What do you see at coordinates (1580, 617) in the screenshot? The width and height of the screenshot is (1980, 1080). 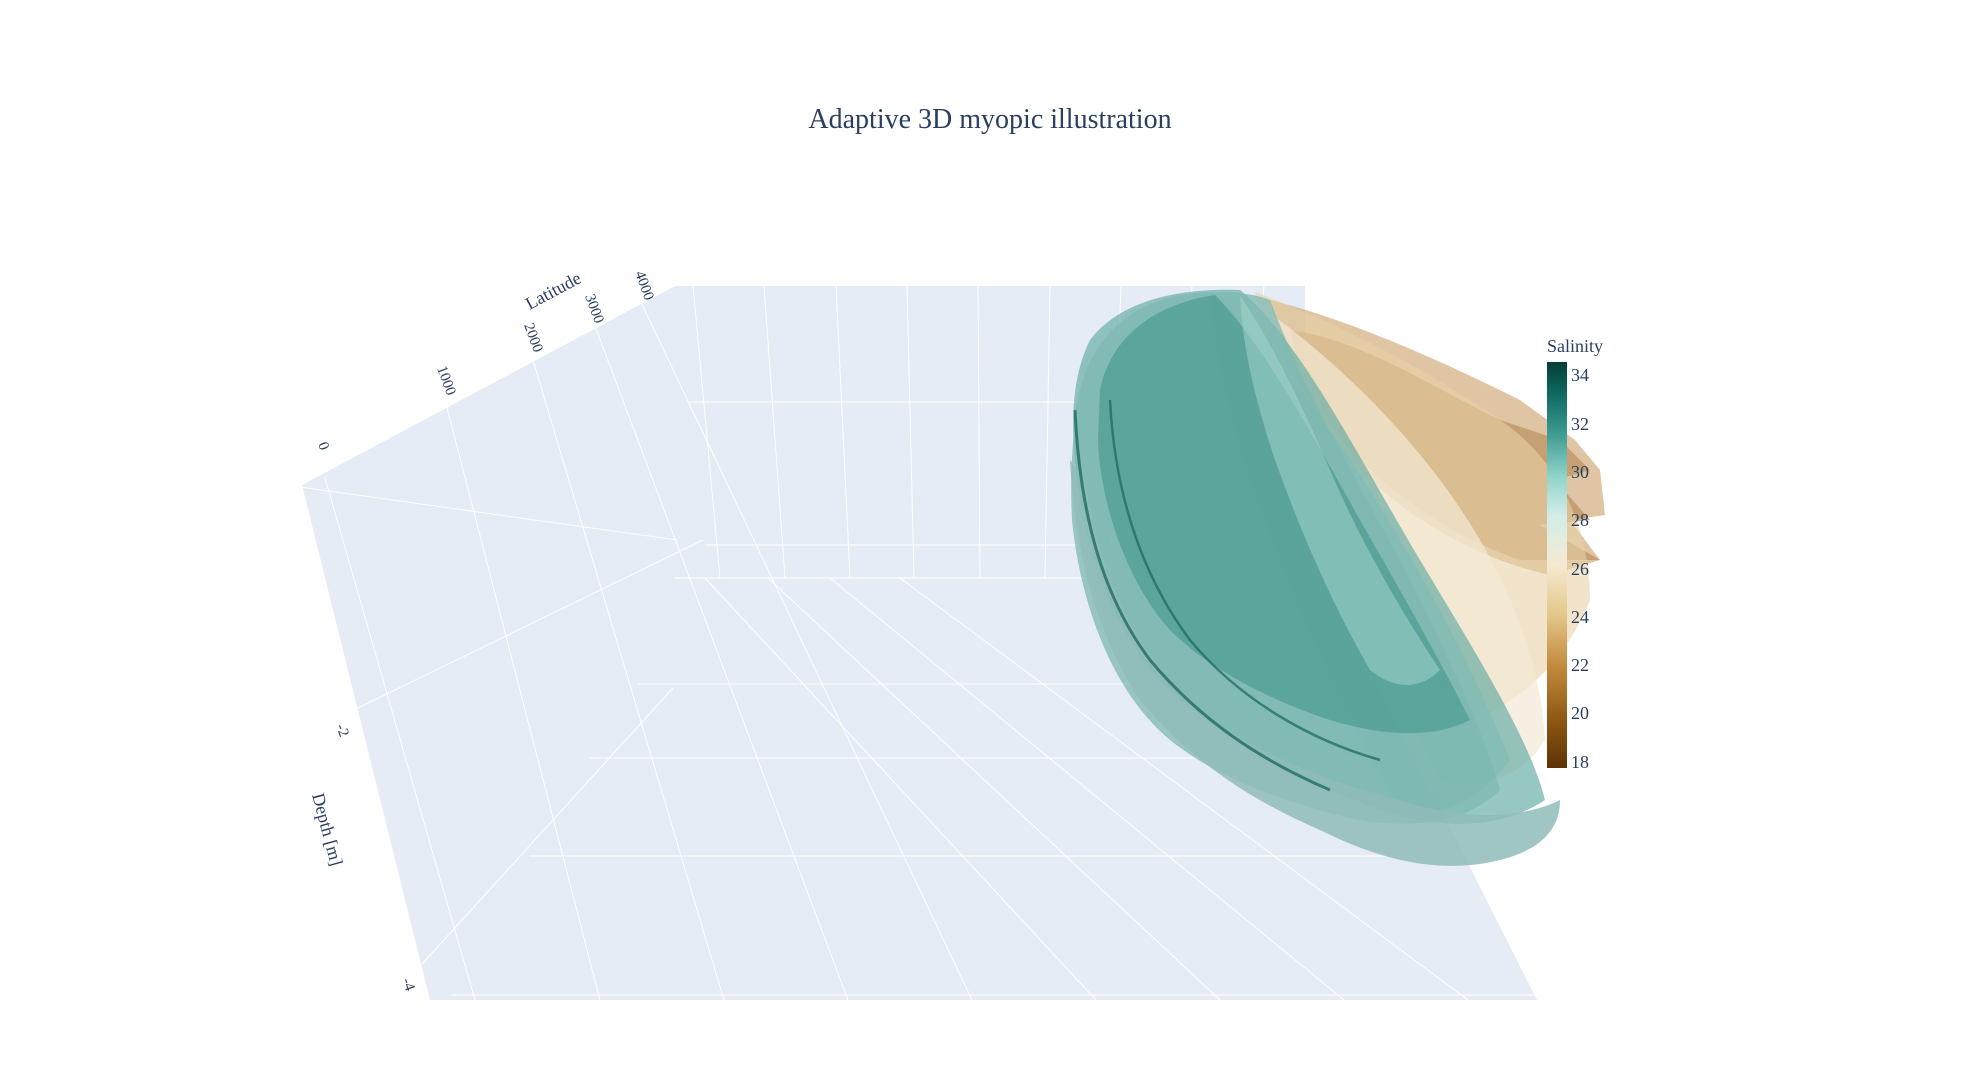 I see `colorbar-tick-24: 24` at bounding box center [1580, 617].